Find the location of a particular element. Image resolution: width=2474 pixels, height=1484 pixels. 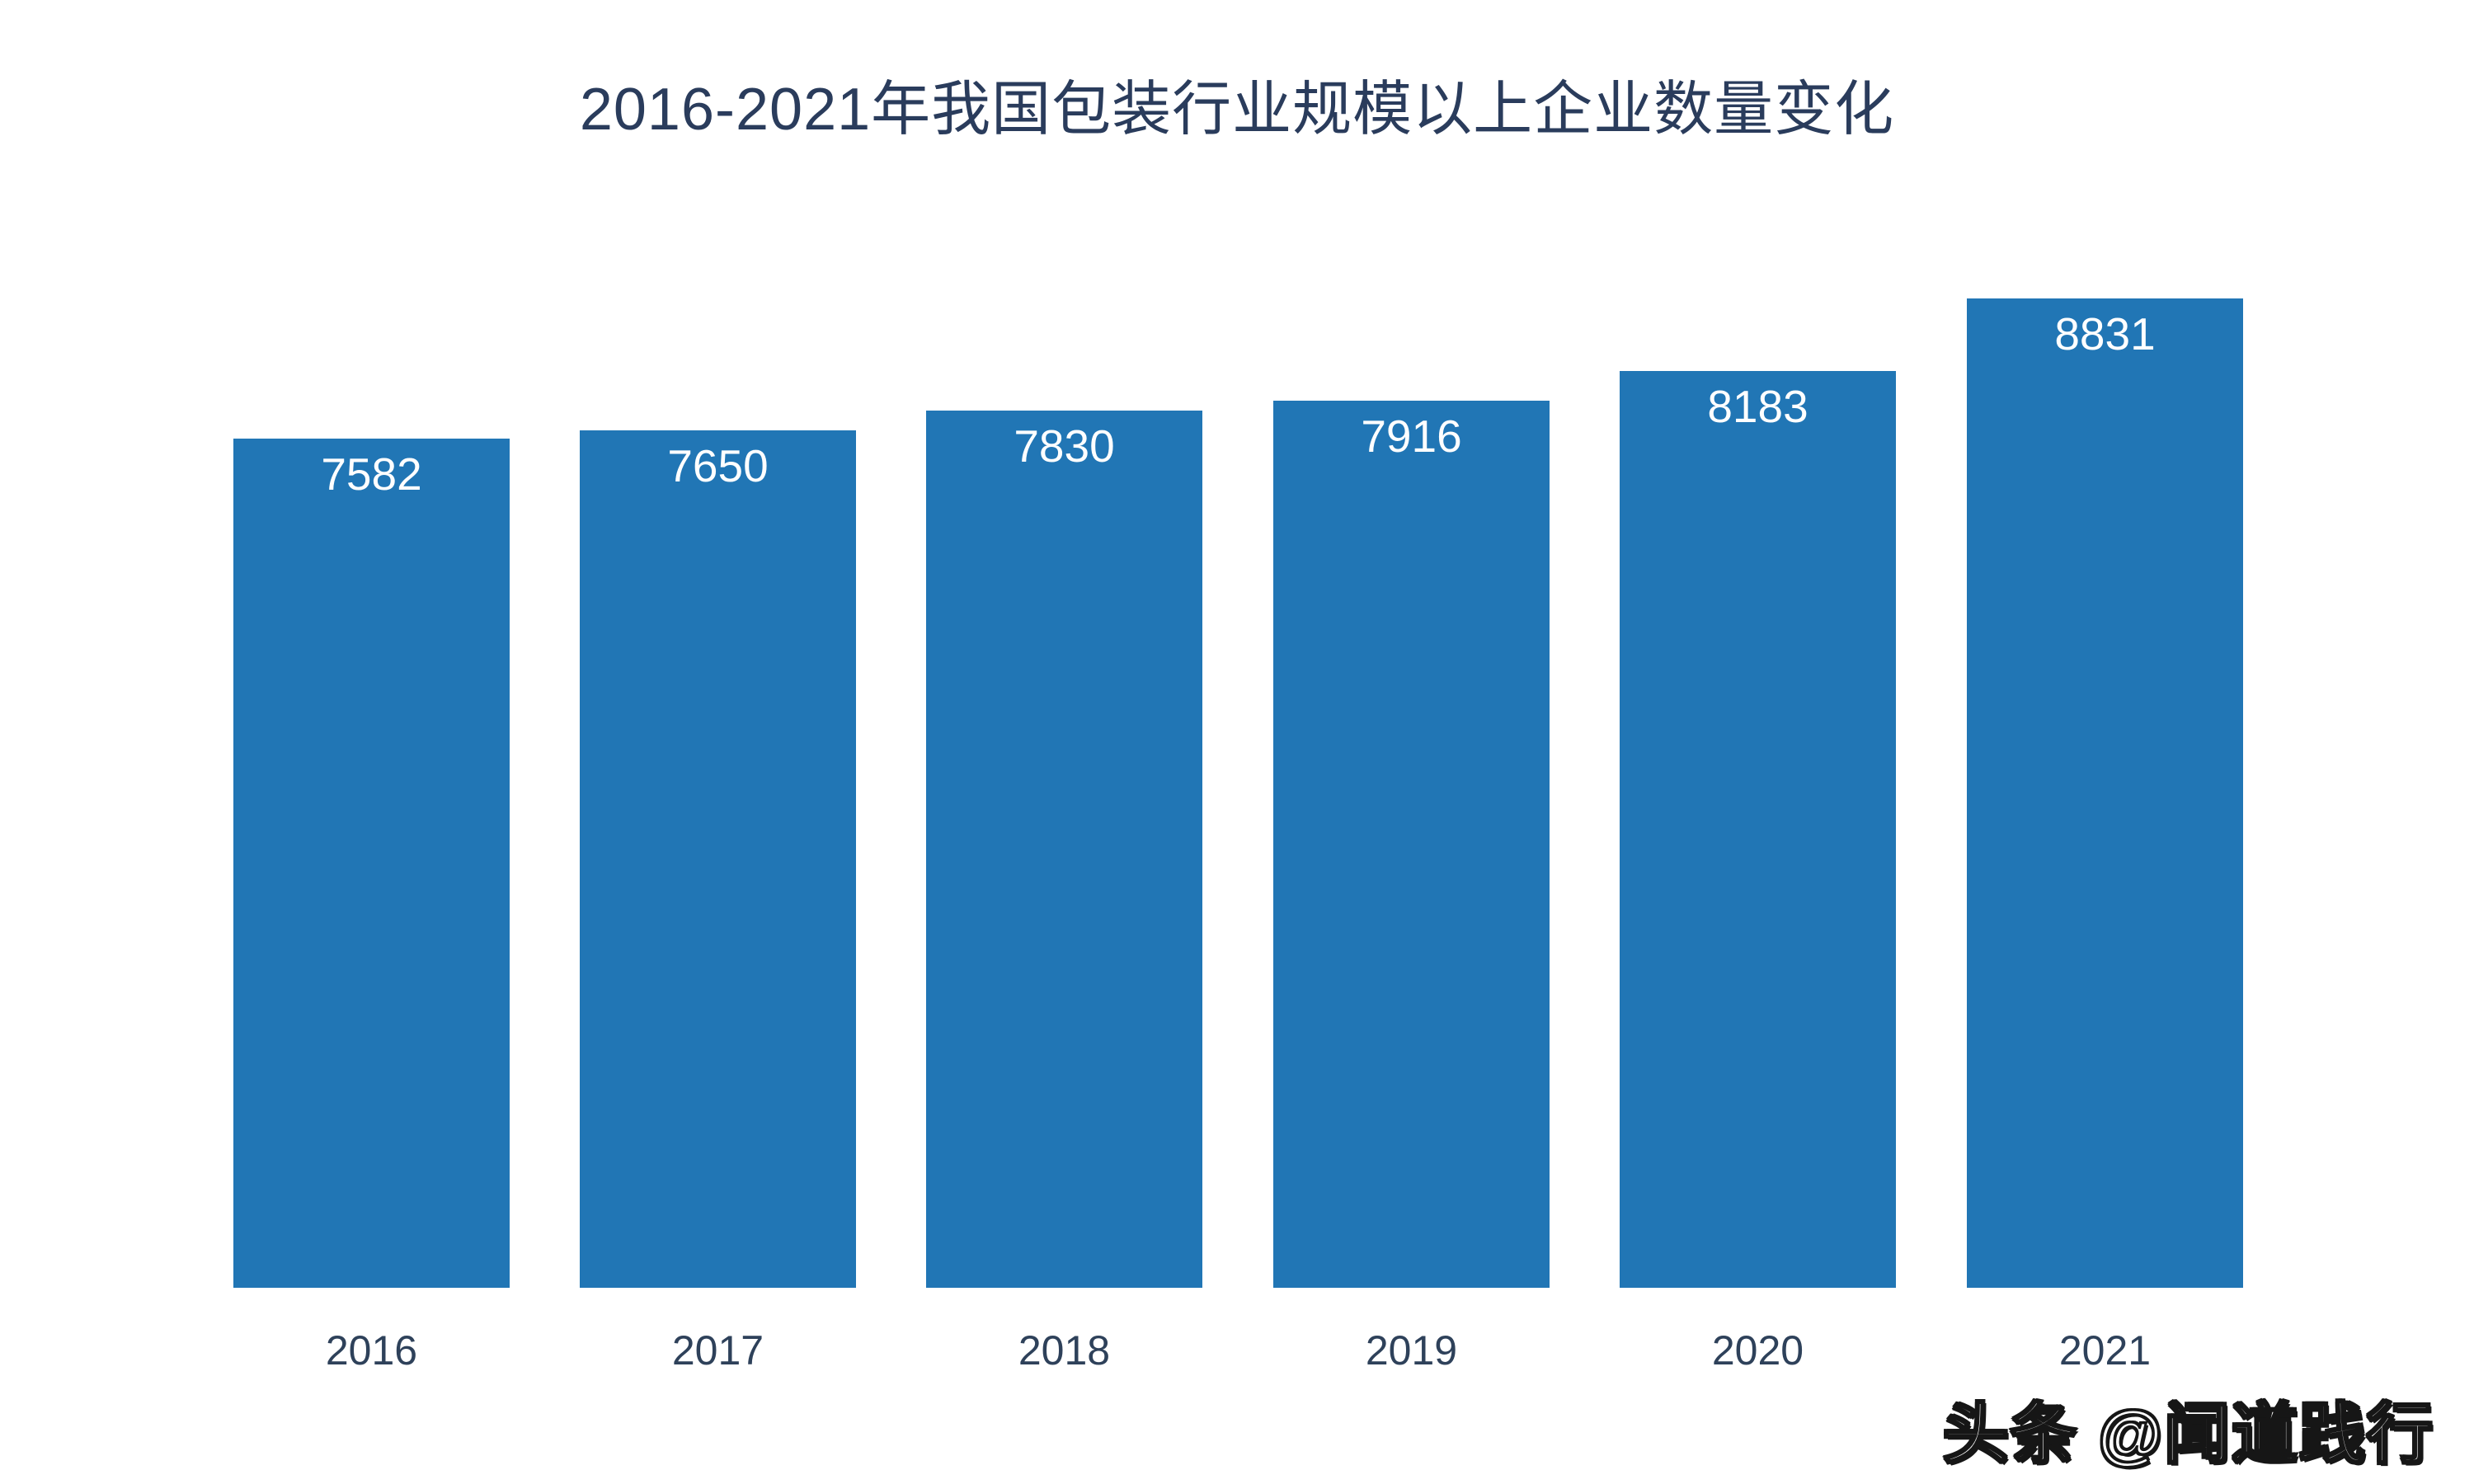

watermark-text: 头条 @闻道践行 is located at coordinates (2187, 1434).